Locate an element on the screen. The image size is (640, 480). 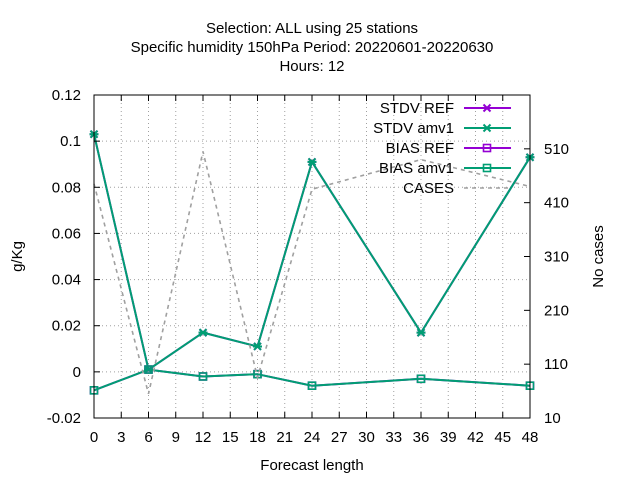
y-tick-label: 0 is located at coordinates (77, 372).